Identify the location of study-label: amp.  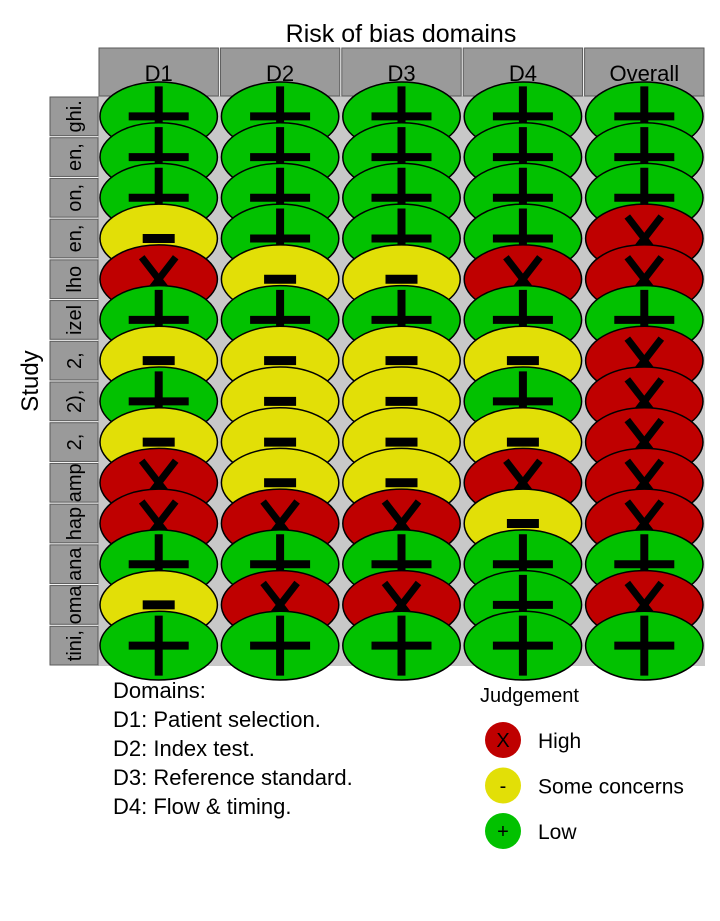
(75, 482).